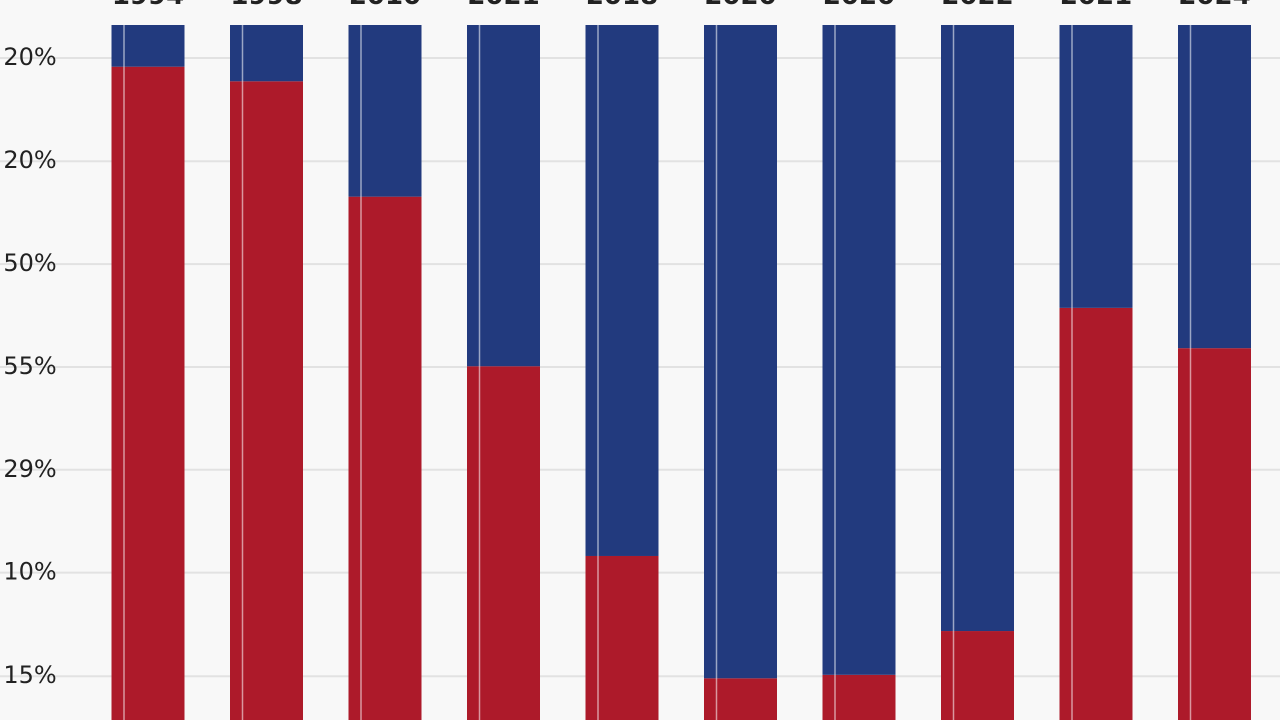 This screenshot has width=1280, height=720. Describe the element at coordinates (266, 5) in the screenshot. I see `x-tick-label: 1998` at that location.